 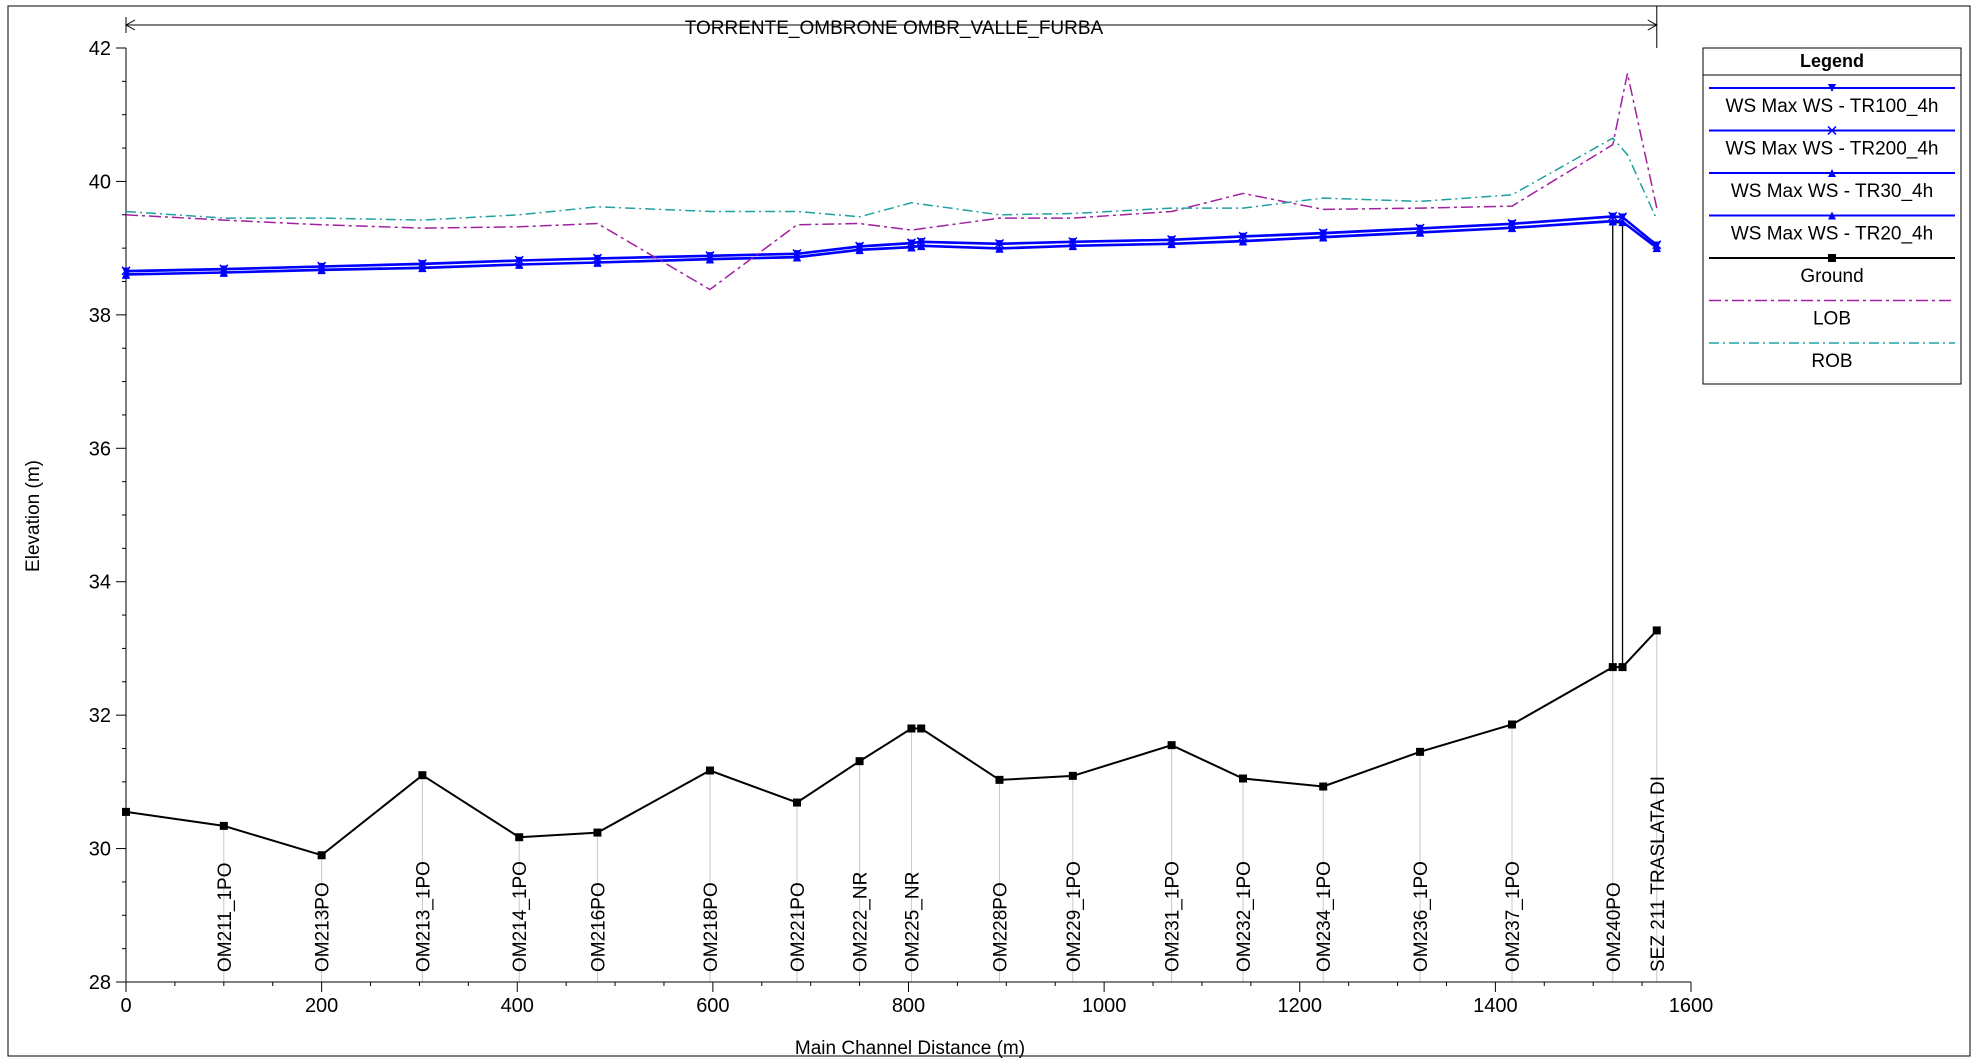 I want to click on station-label: OM214_1PO, so click(x=520, y=916).